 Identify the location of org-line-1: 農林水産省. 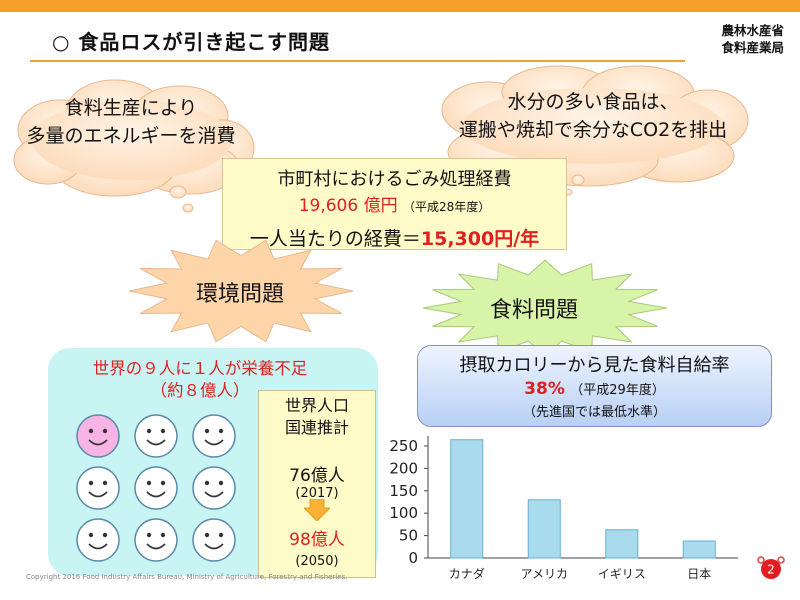
(752, 30).